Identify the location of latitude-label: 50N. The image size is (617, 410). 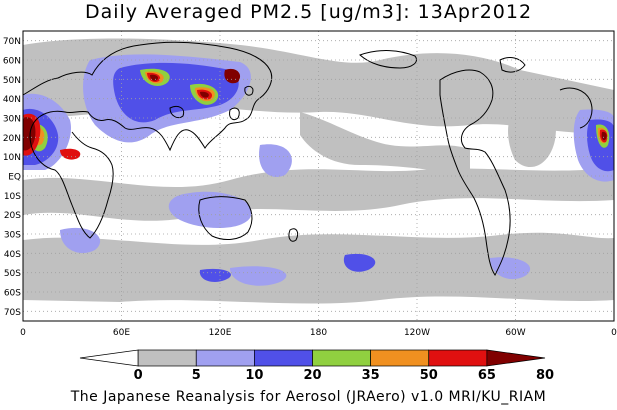
(12, 81).